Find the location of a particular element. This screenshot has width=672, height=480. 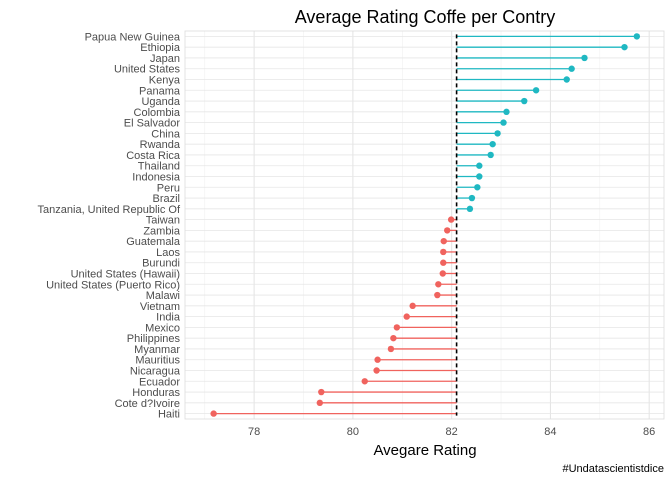

y-tick-label: Vietnam is located at coordinates (160, 307).